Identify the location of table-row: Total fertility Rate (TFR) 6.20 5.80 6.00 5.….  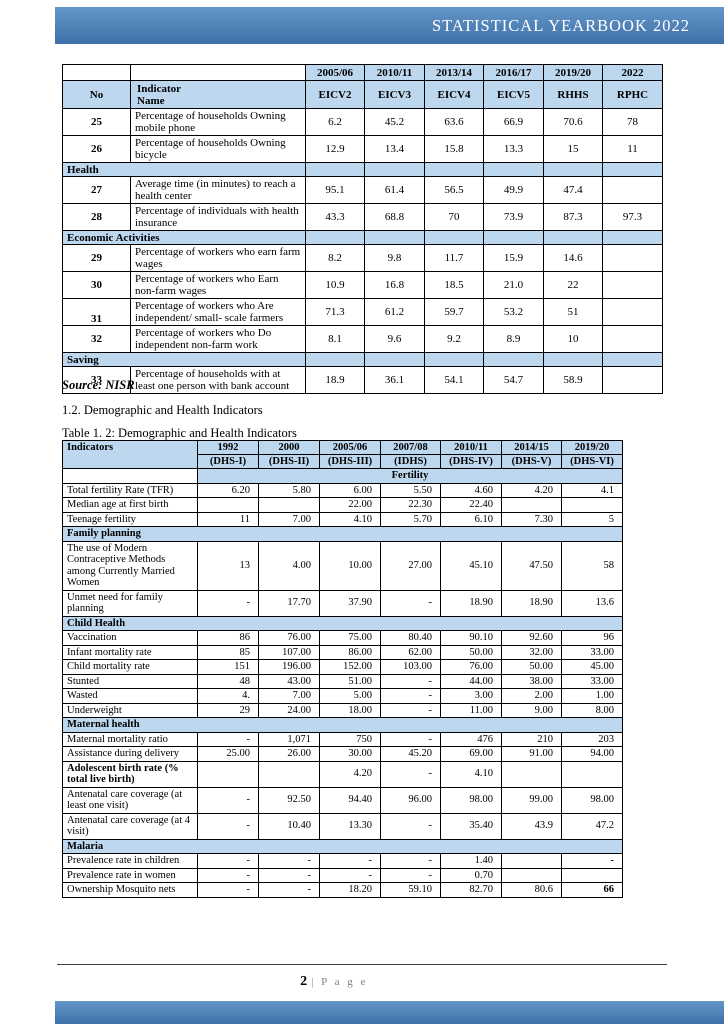
(342, 490).